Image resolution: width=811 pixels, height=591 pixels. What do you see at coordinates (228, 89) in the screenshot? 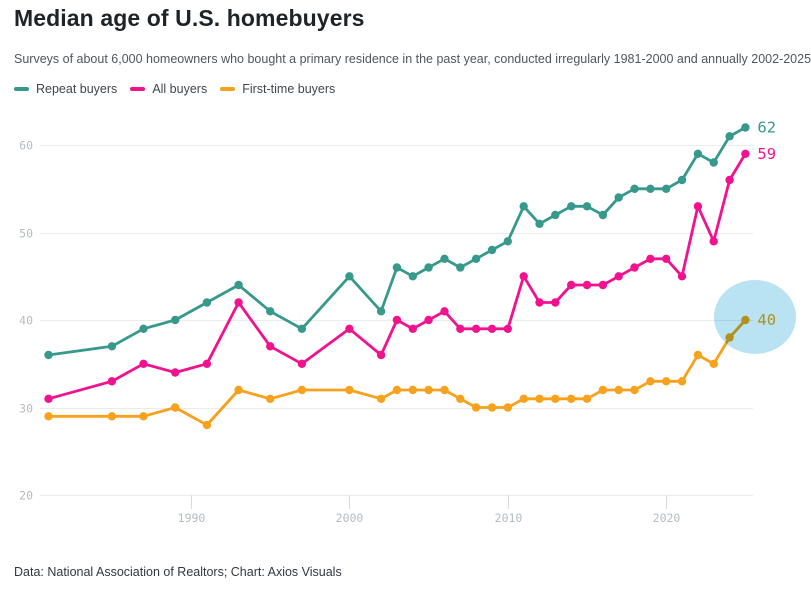
I see `legend-swatch-first-time-buyers` at bounding box center [228, 89].